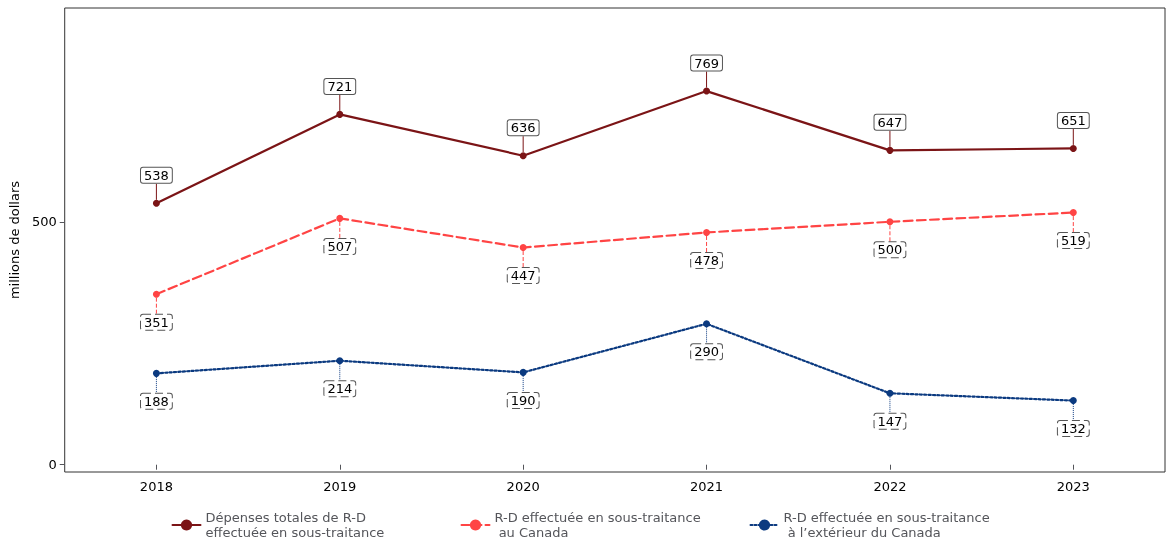 The height and width of the screenshot is (547, 1170). What do you see at coordinates (156, 486) in the screenshot?
I see `x-tick-label: 2018` at bounding box center [156, 486].